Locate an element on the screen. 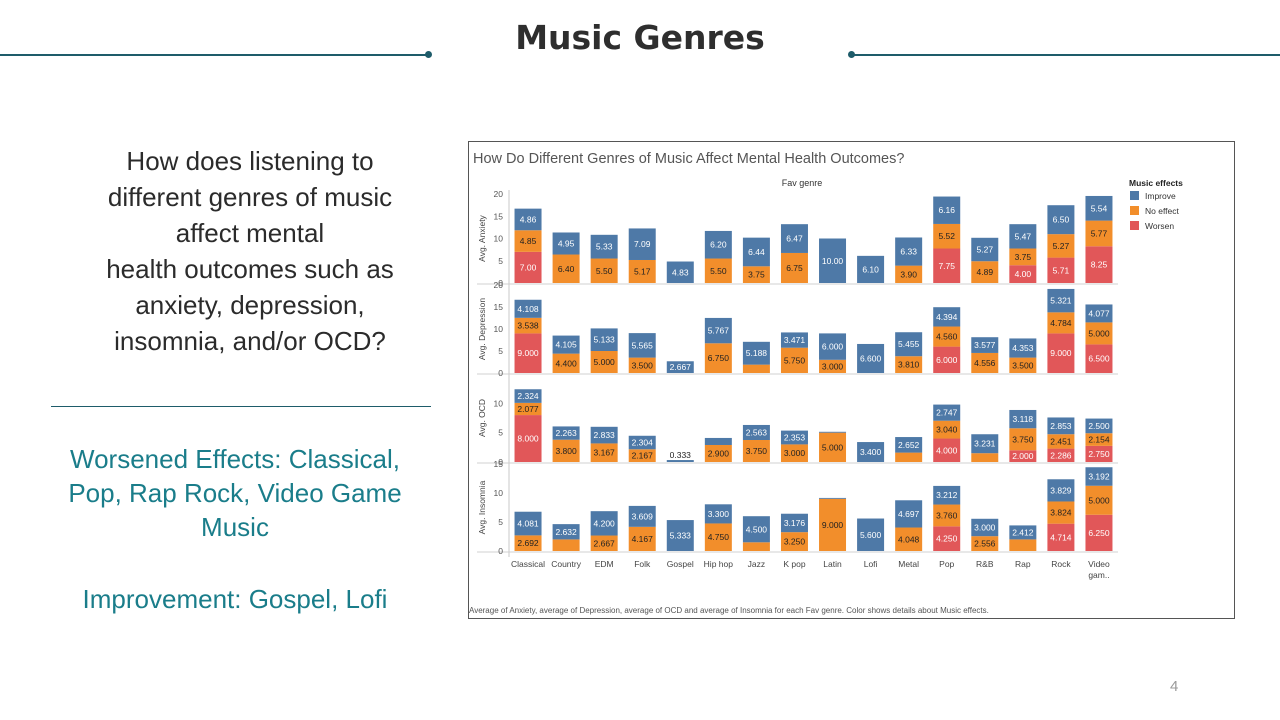  data-label: 6.600 is located at coordinates (871, 358).